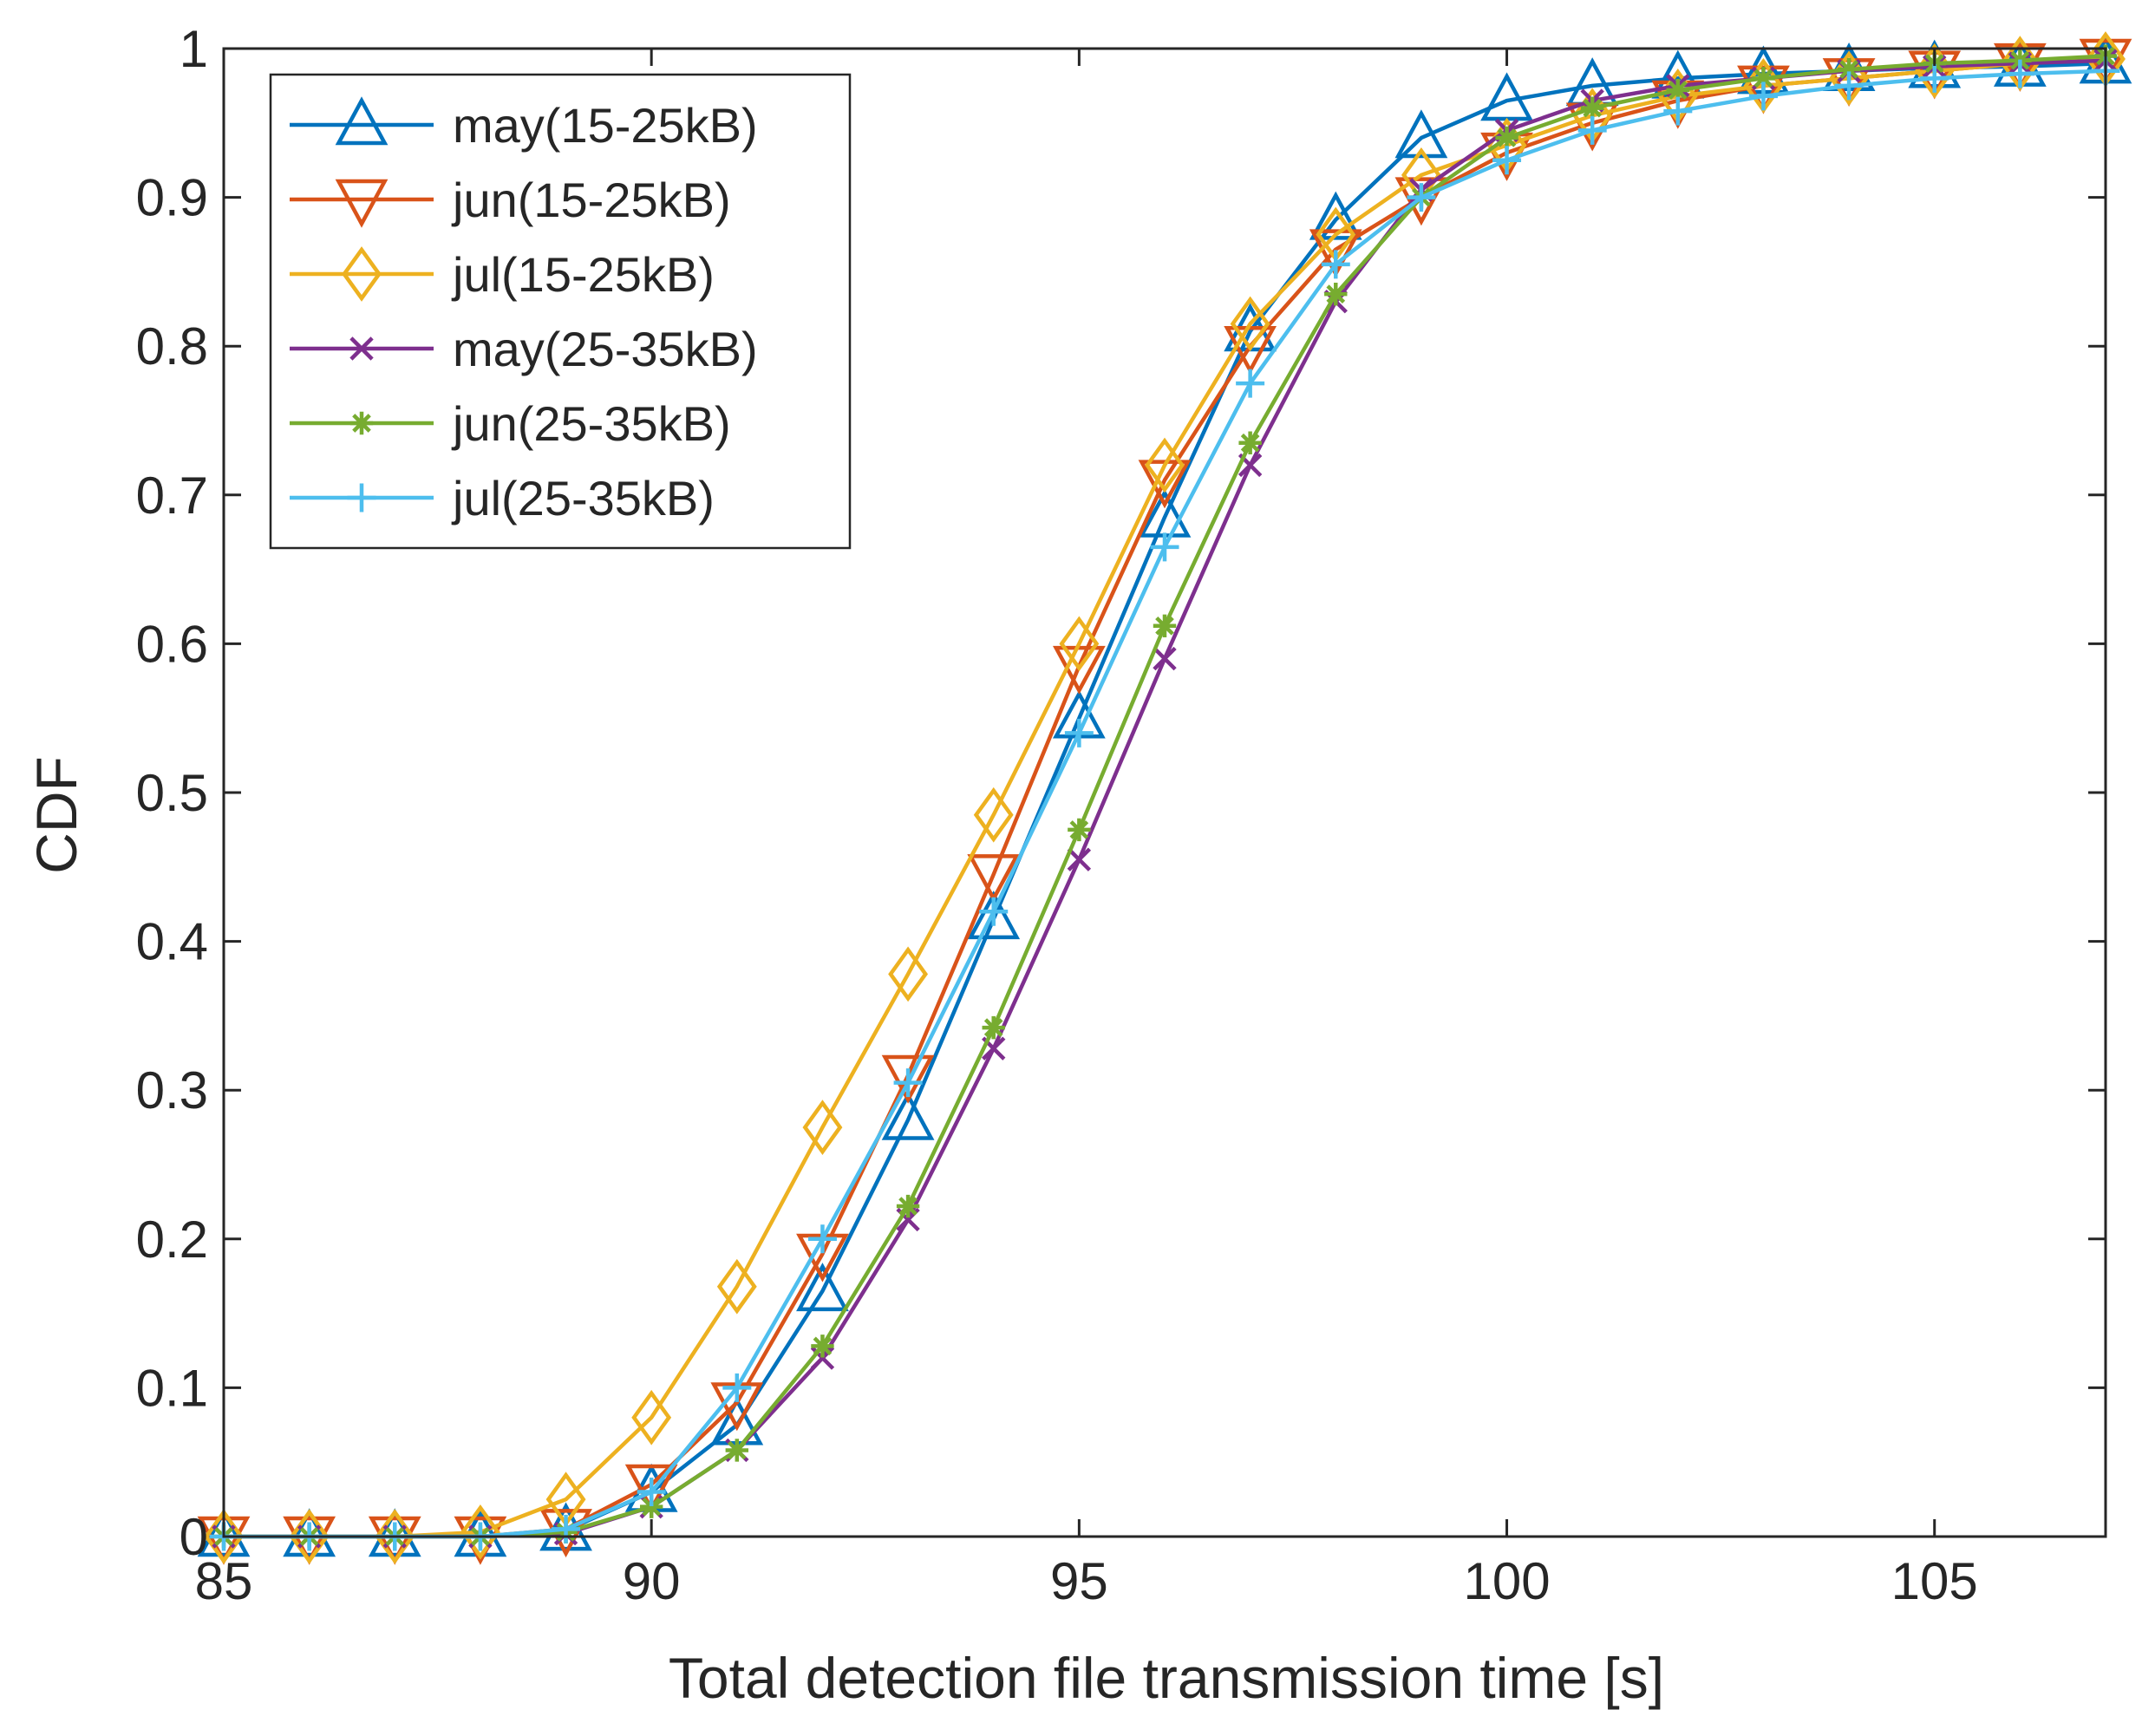 This screenshot has width=2142, height=1736. What do you see at coordinates (591, 200) in the screenshot?
I see `legend-label: jun(15-25kB)` at bounding box center [591, 200].